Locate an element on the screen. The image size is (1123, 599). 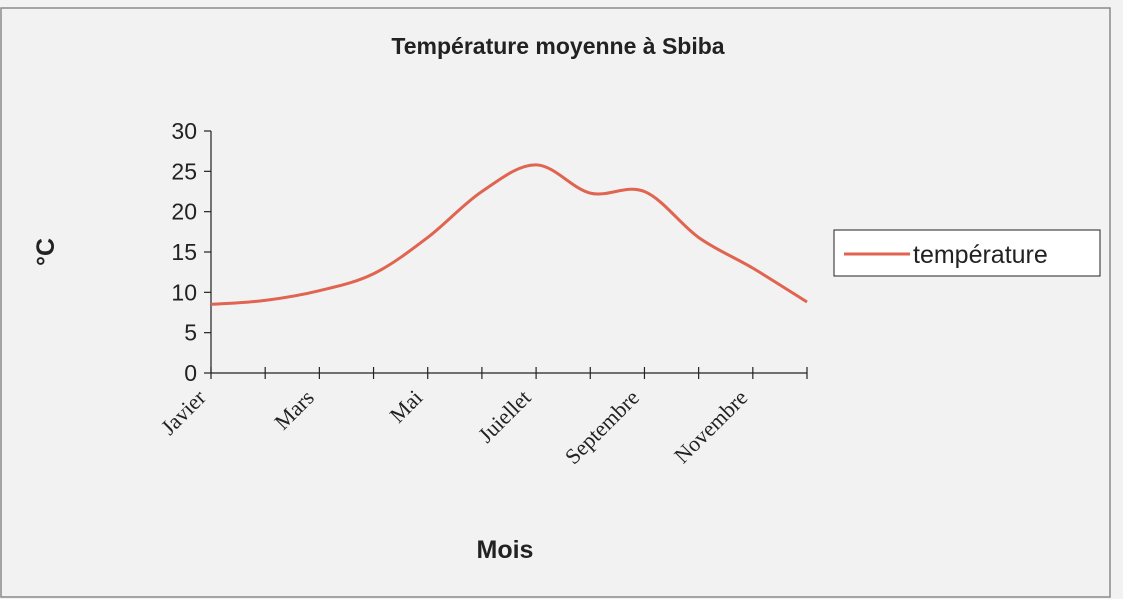
y-axis-title: °C is located at coordinates (46, 252).